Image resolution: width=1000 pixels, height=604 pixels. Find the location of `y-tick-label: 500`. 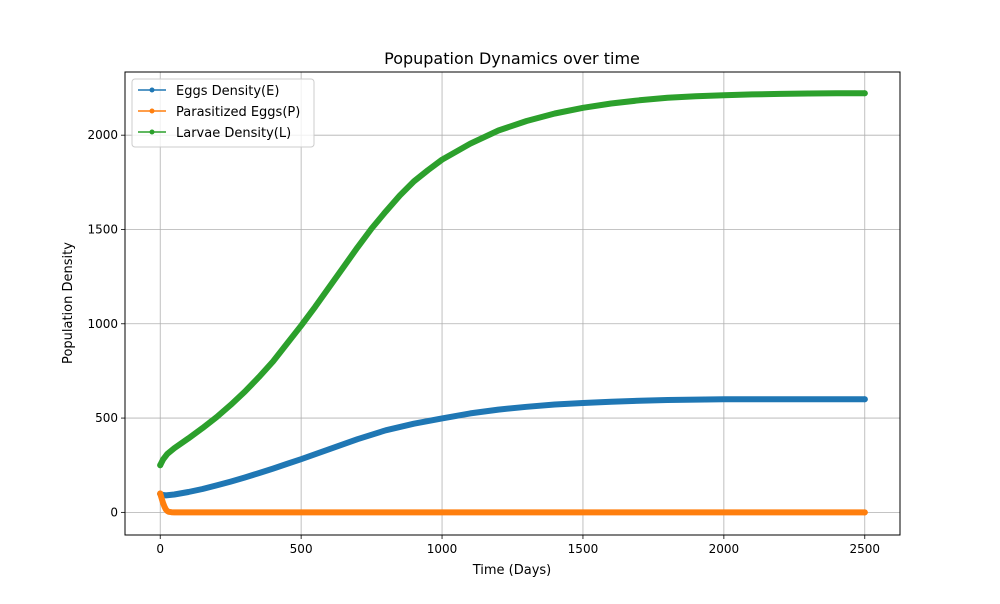

y-tick-label: 500 is located at coordinates (106, 418).